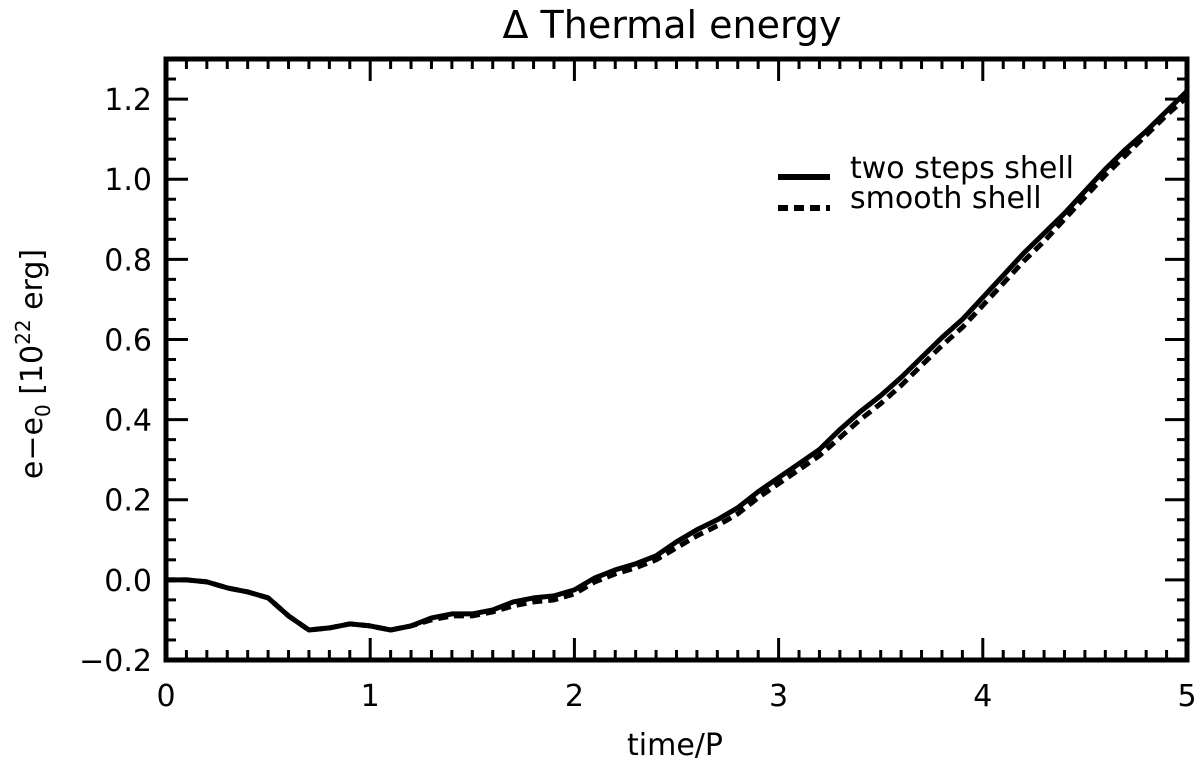 The height and width of the screenshot is (769, 1200). Describe the element at coordinates (128, 260) in the screenshot. I see `y-tick-label: 0.8` at that location.